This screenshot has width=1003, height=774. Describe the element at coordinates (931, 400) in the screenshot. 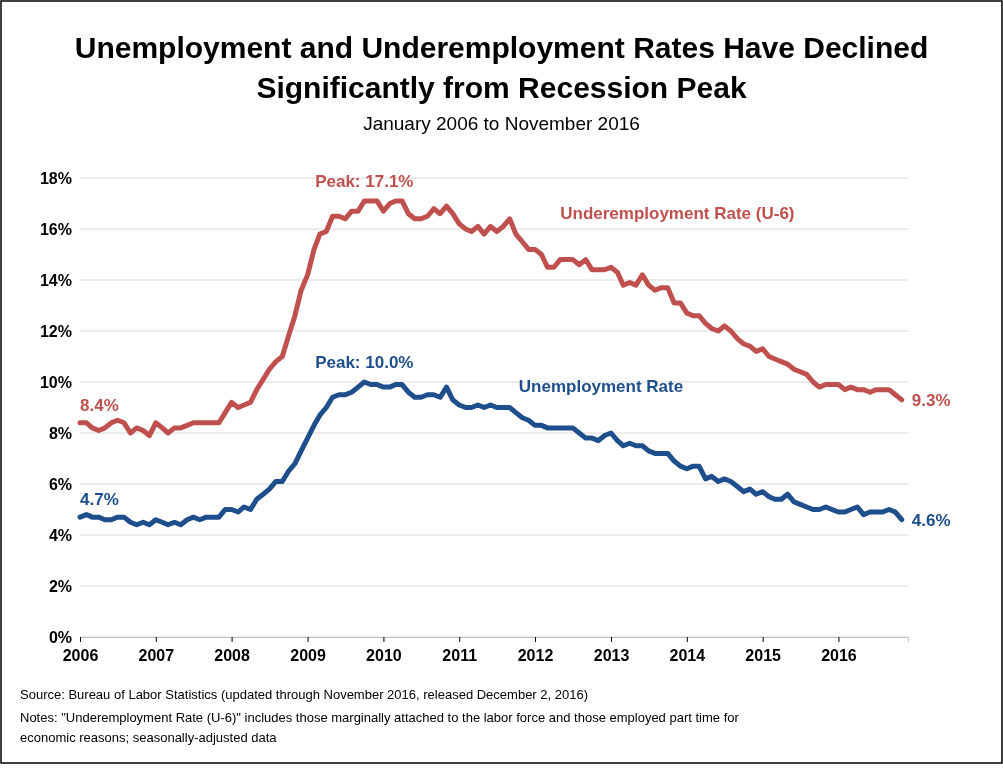

I see `annotation: 9.3%` at that location.